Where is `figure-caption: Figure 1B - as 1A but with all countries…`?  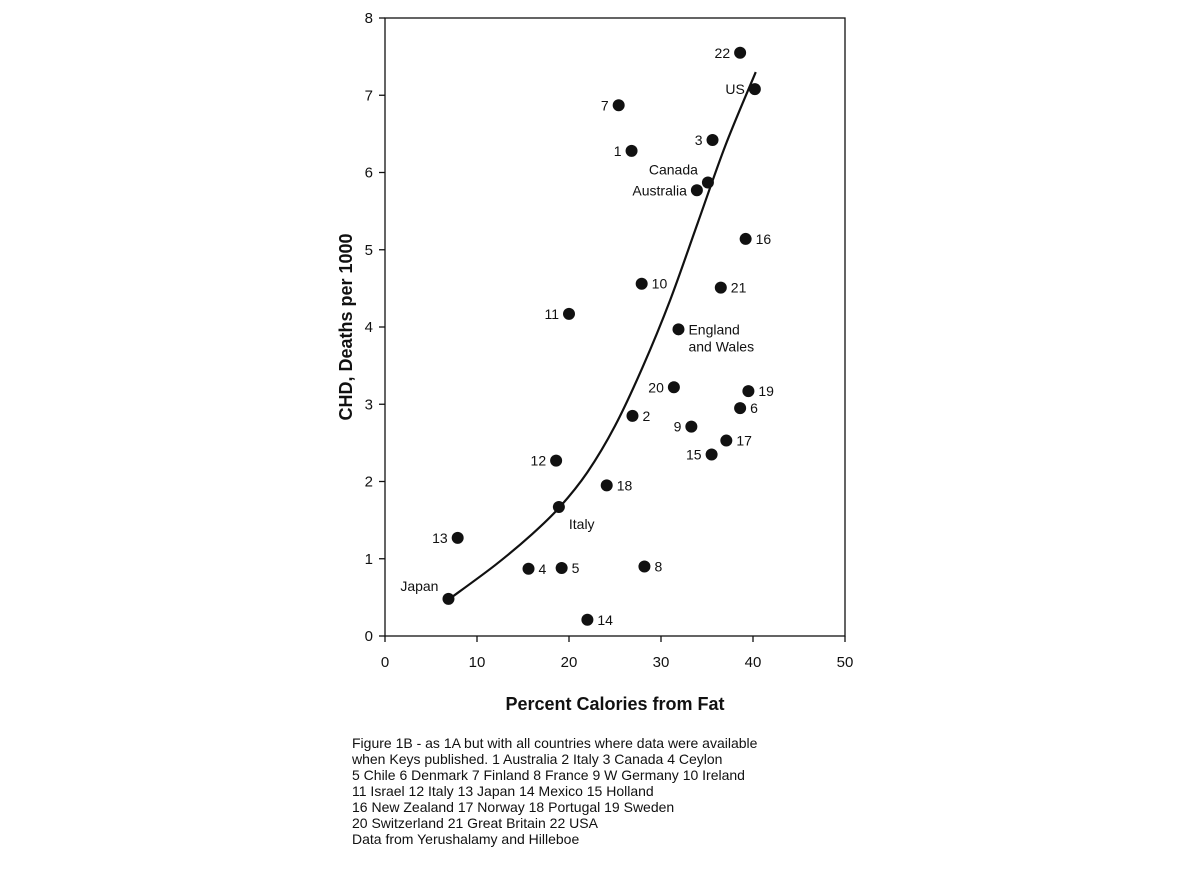
figure-caption: Figure 1B - as 1A but with all countries… is located at coordinates (632, 791).